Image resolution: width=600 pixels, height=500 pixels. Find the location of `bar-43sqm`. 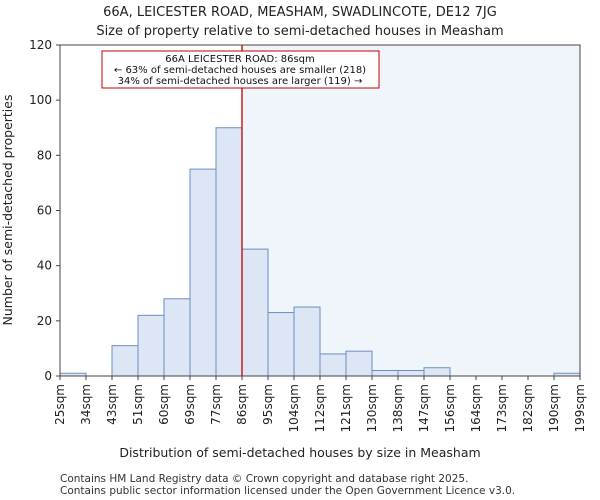

bar-43sqm is located at coordinates (125, 361).